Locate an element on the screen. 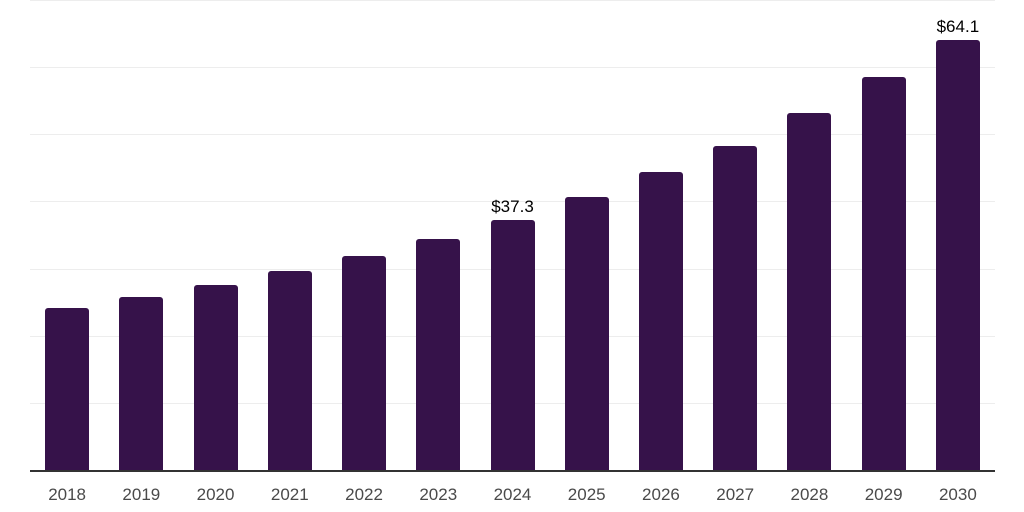  bar-2029 is located at coordinates (883, 273).